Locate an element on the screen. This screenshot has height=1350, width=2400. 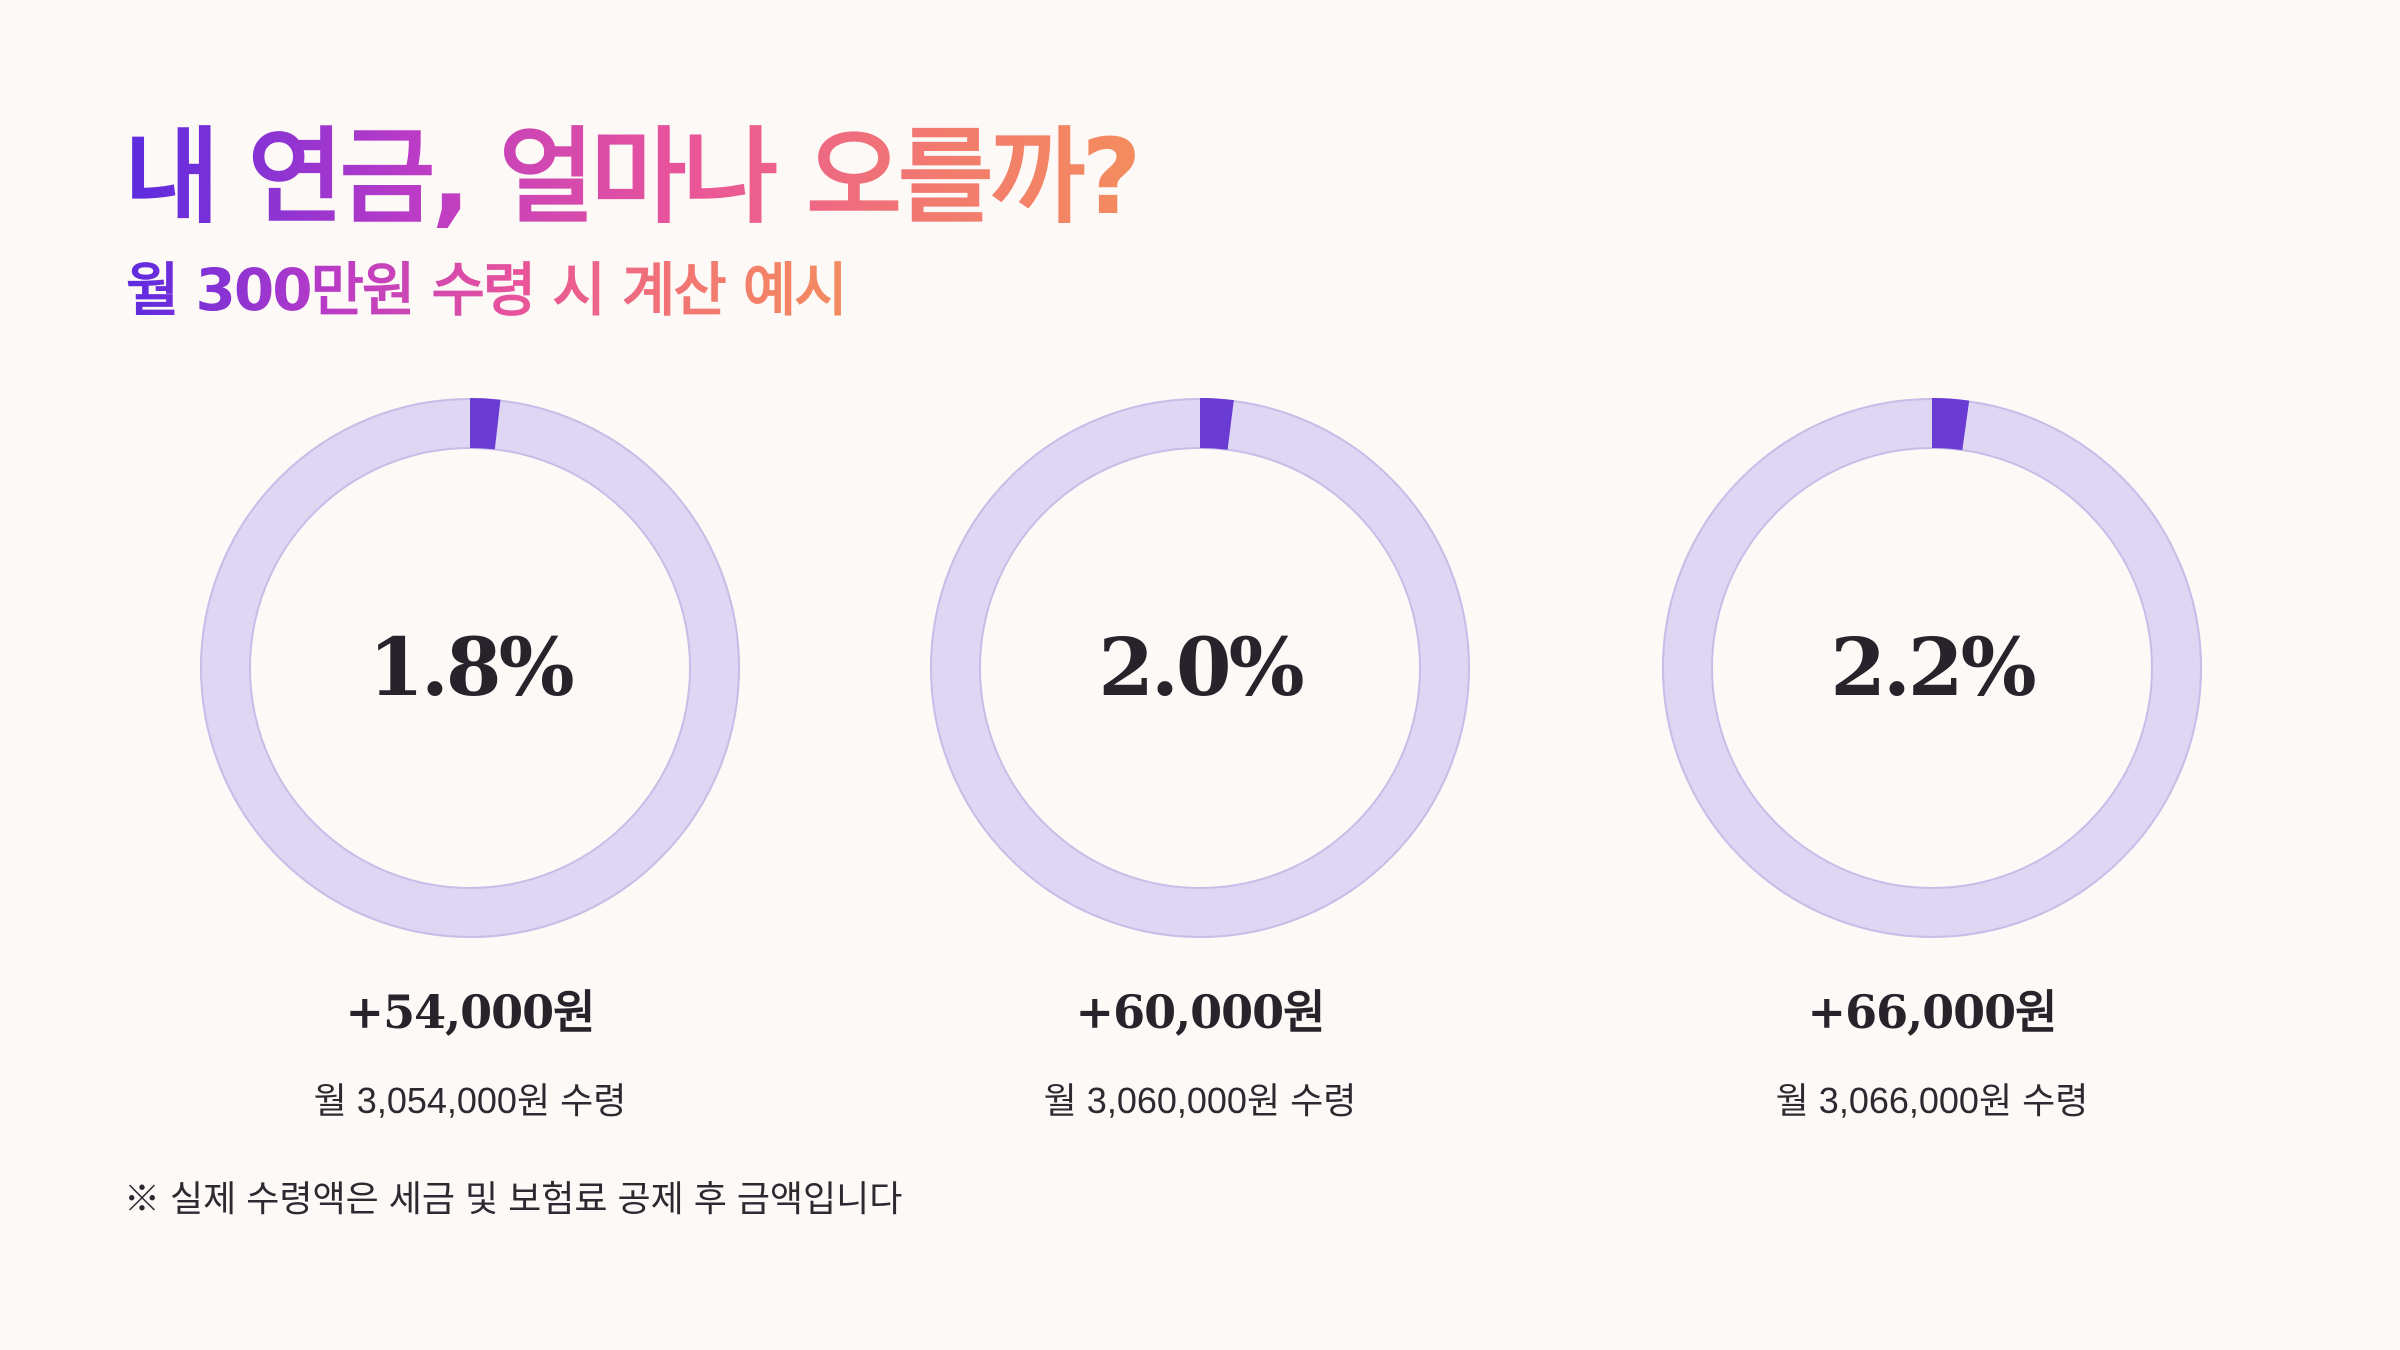
donut-card: 2.2% +66,000원 월 3,066,000원 수령 is located at coordinates (1932, 768).